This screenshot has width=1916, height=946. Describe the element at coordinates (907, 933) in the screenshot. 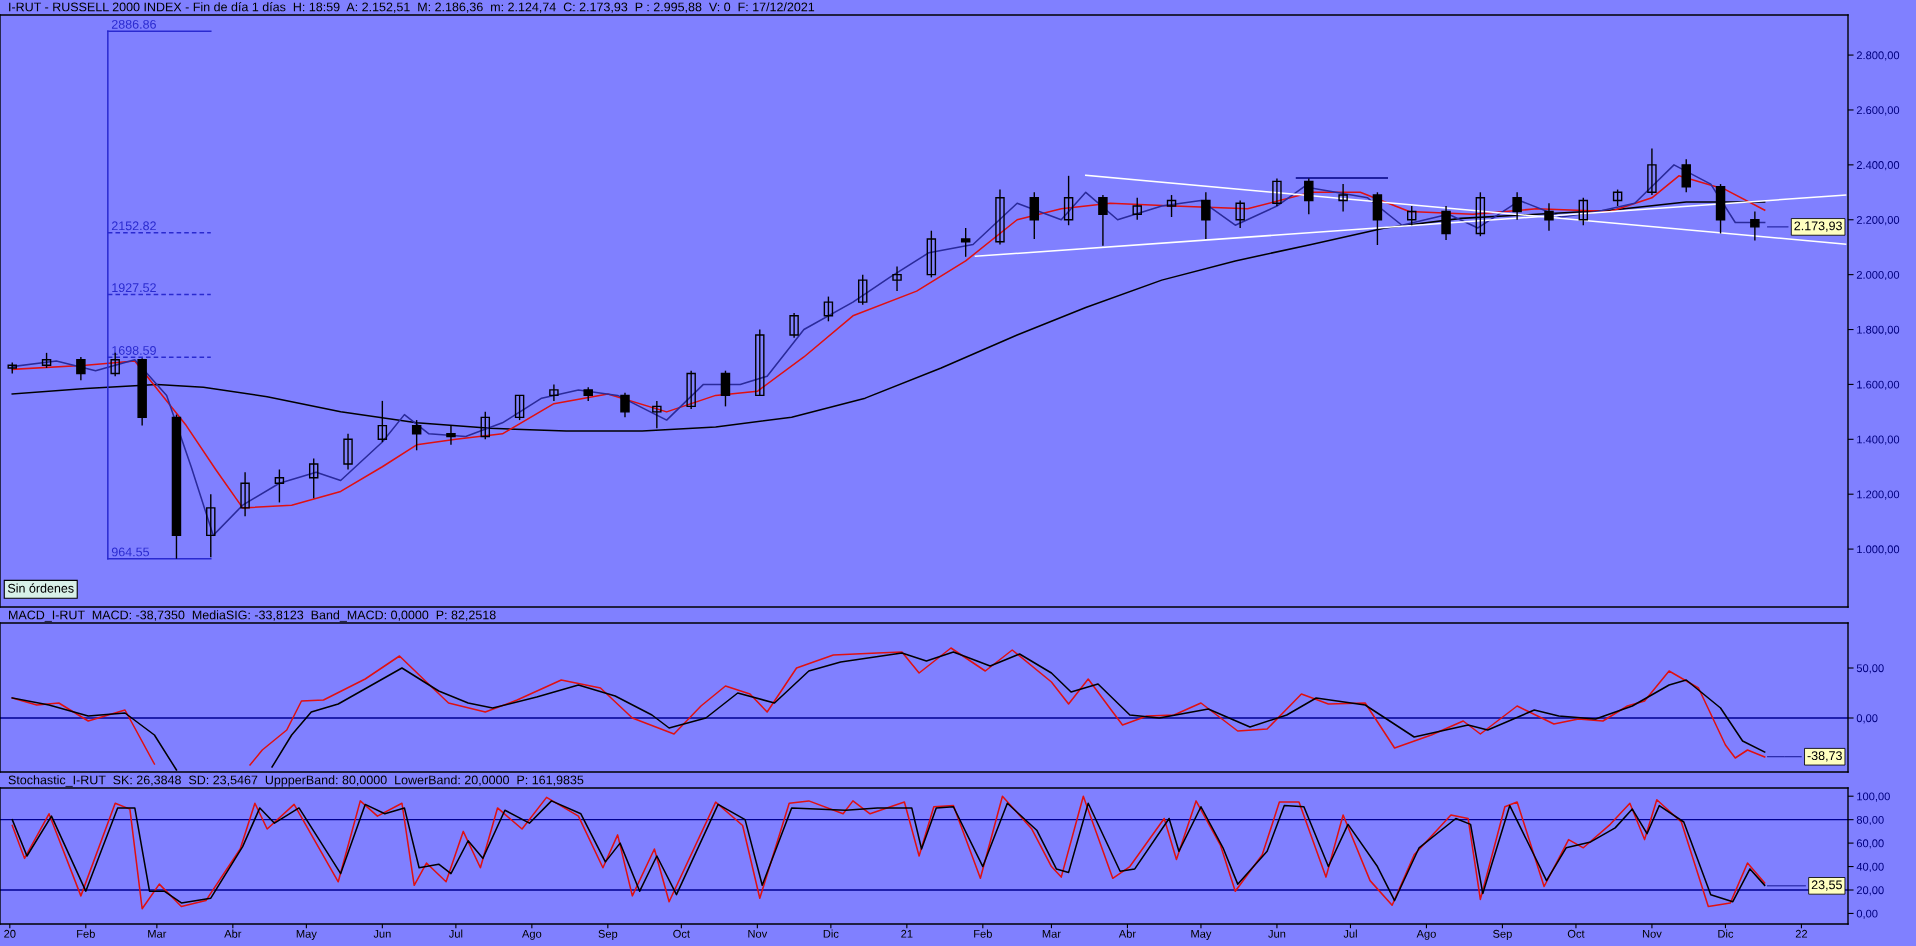

I see `x-tick-label: 21` at that location.